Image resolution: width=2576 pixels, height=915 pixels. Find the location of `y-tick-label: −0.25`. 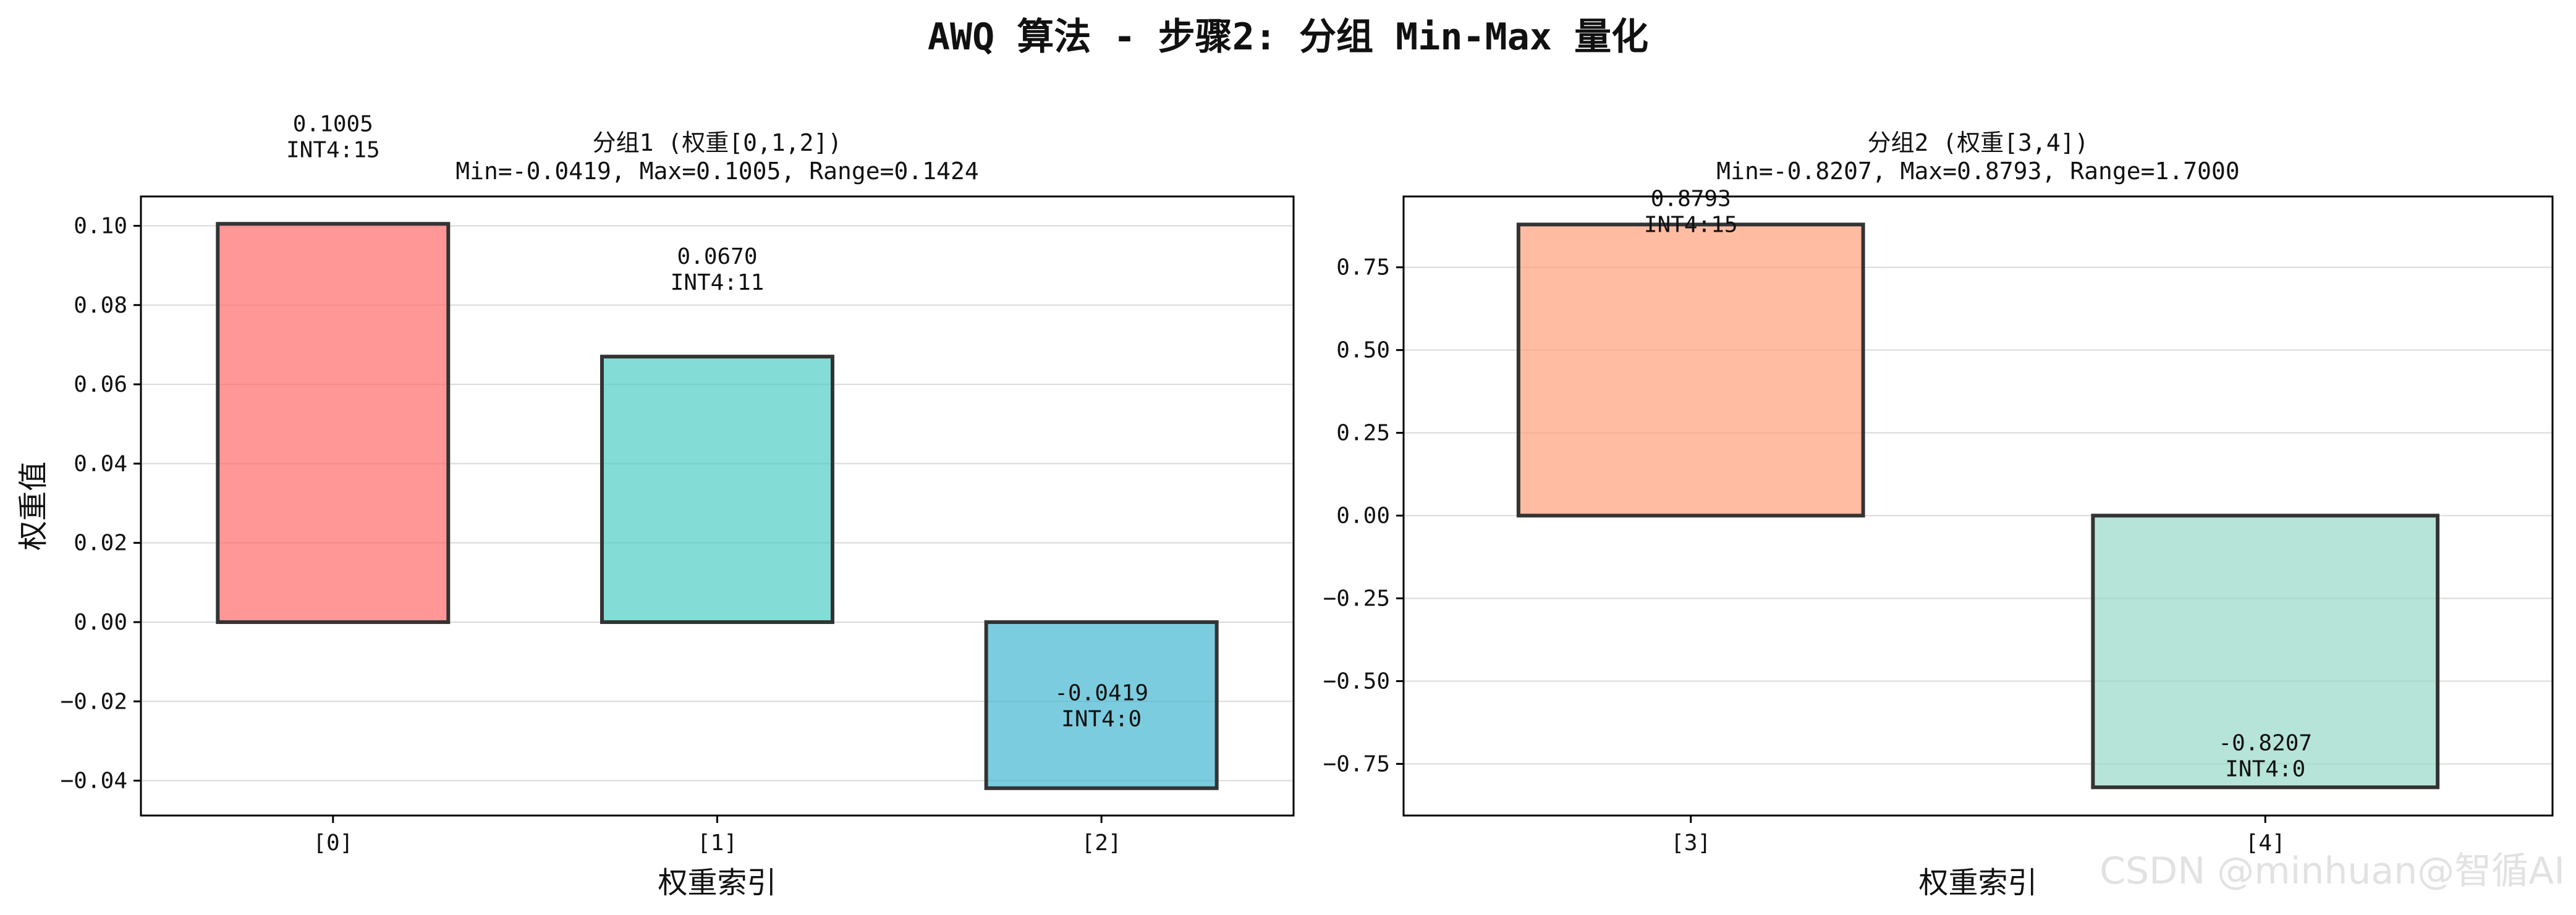

y-tick-label: −0.25 is located at coordinates (1356, 598).